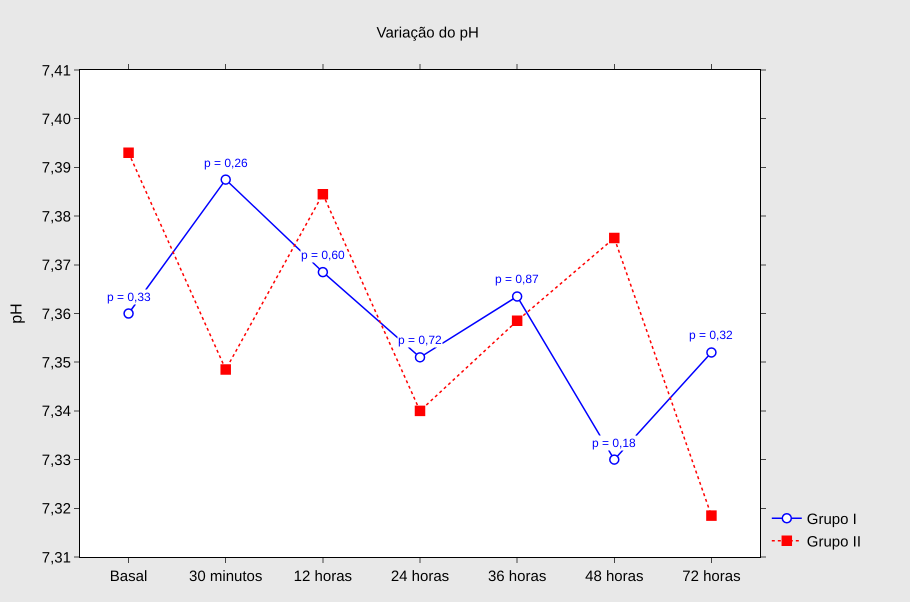 This screenshot has width=910, height=602. What do you see at coordinates (226, 163) in the screenshot?
I see `annotation: p = 0,26` at bounding box center [226, 163].